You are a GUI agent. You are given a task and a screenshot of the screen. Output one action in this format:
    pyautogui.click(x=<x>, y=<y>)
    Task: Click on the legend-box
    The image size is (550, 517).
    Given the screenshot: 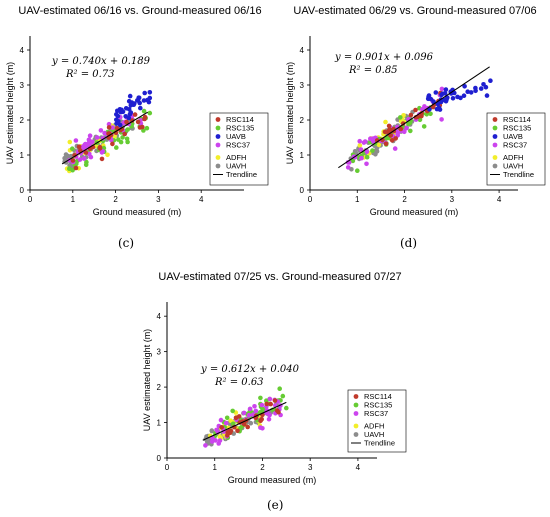 What is the action you would take?
    pyautogui.click(x=239, y=149)
    